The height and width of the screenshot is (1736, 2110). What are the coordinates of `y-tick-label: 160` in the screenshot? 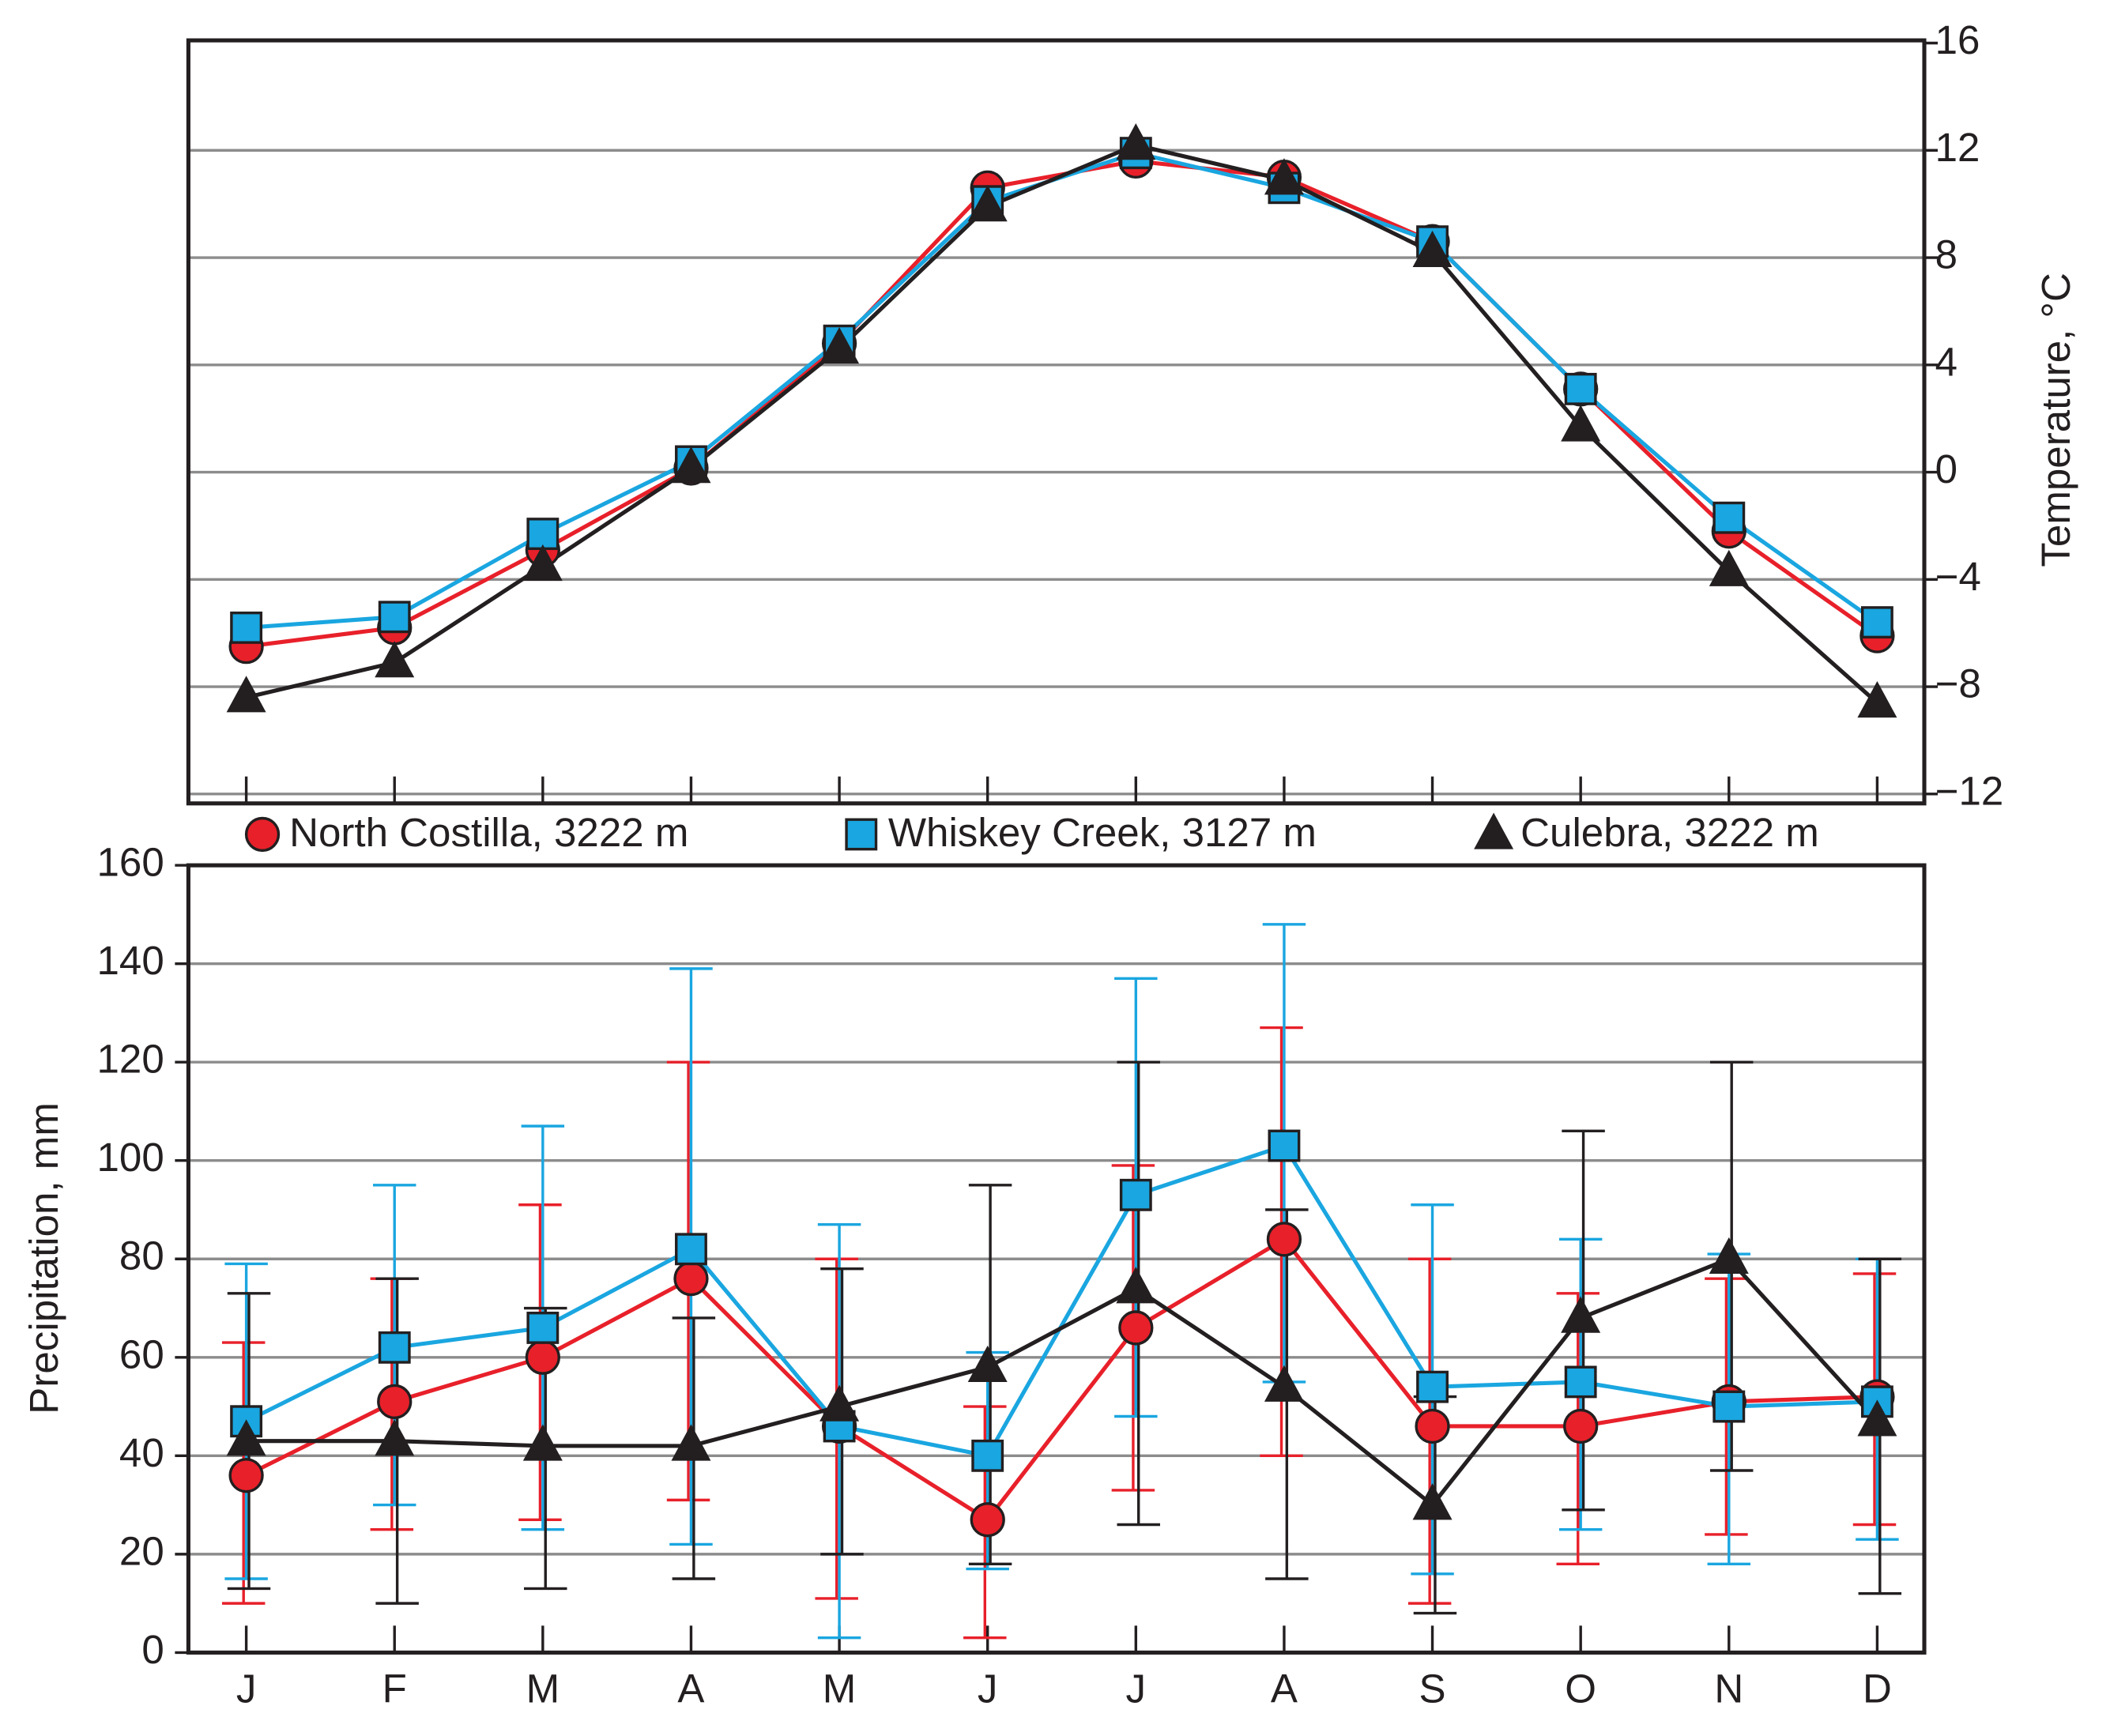 It's located at (131, 862).